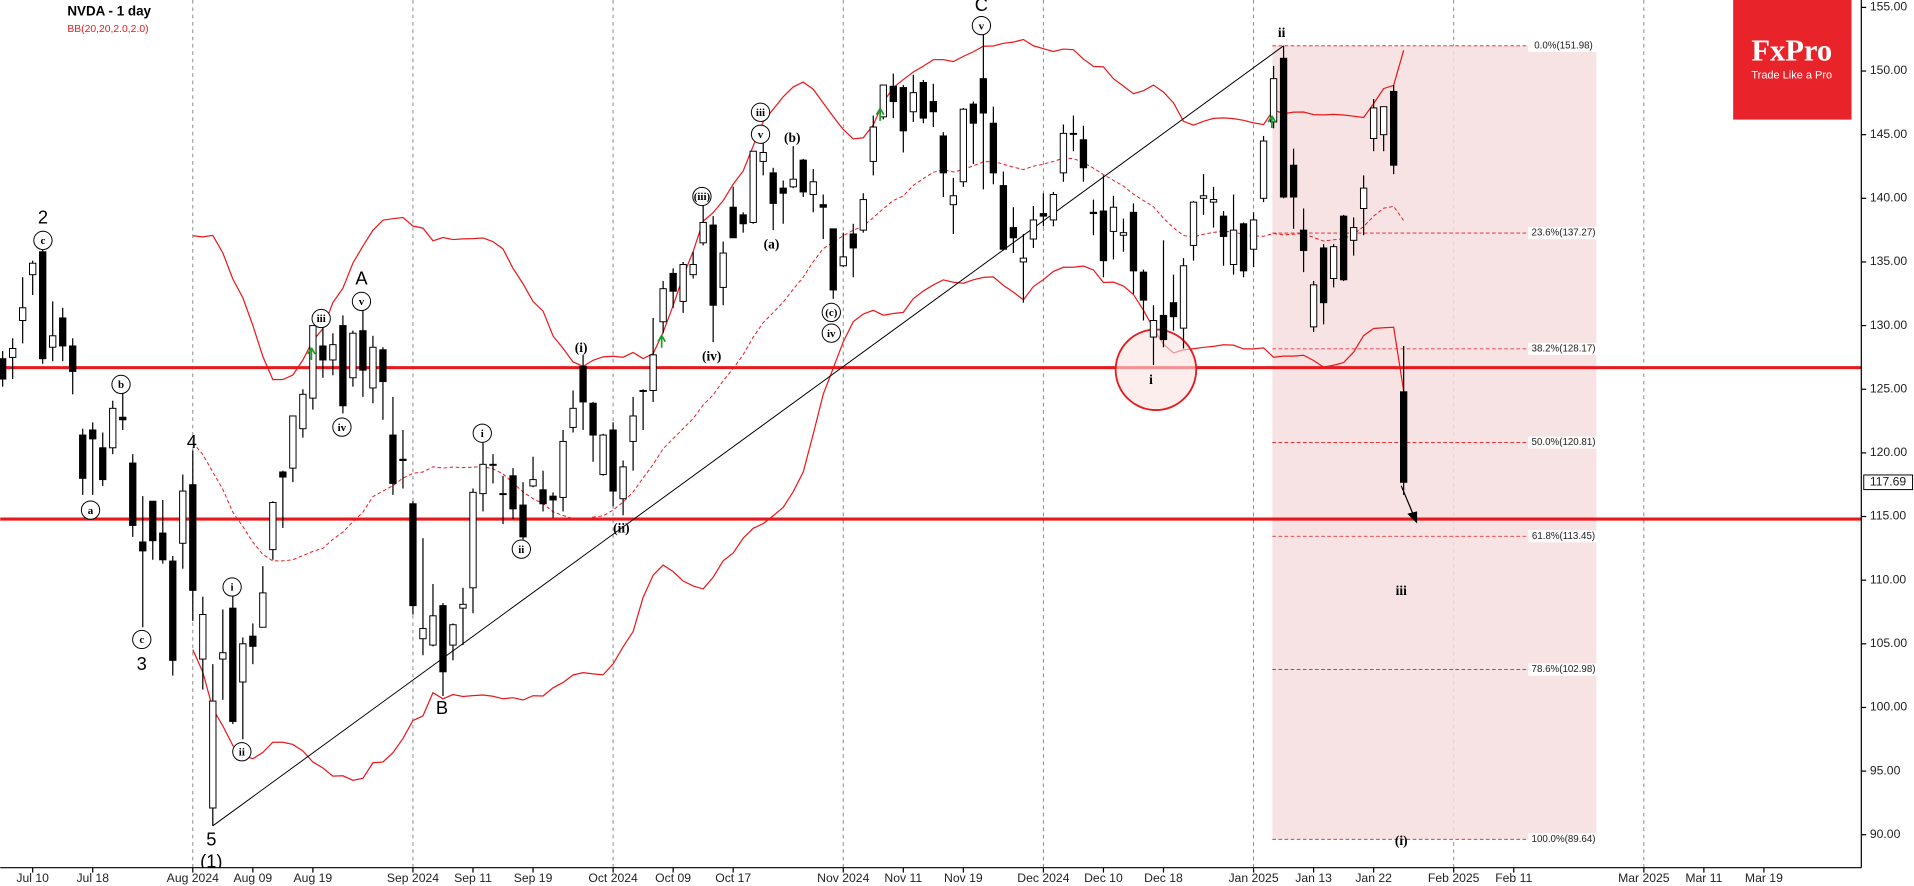  I want to click on fib-label: 0.0%(151.98), so click(1563, 45).